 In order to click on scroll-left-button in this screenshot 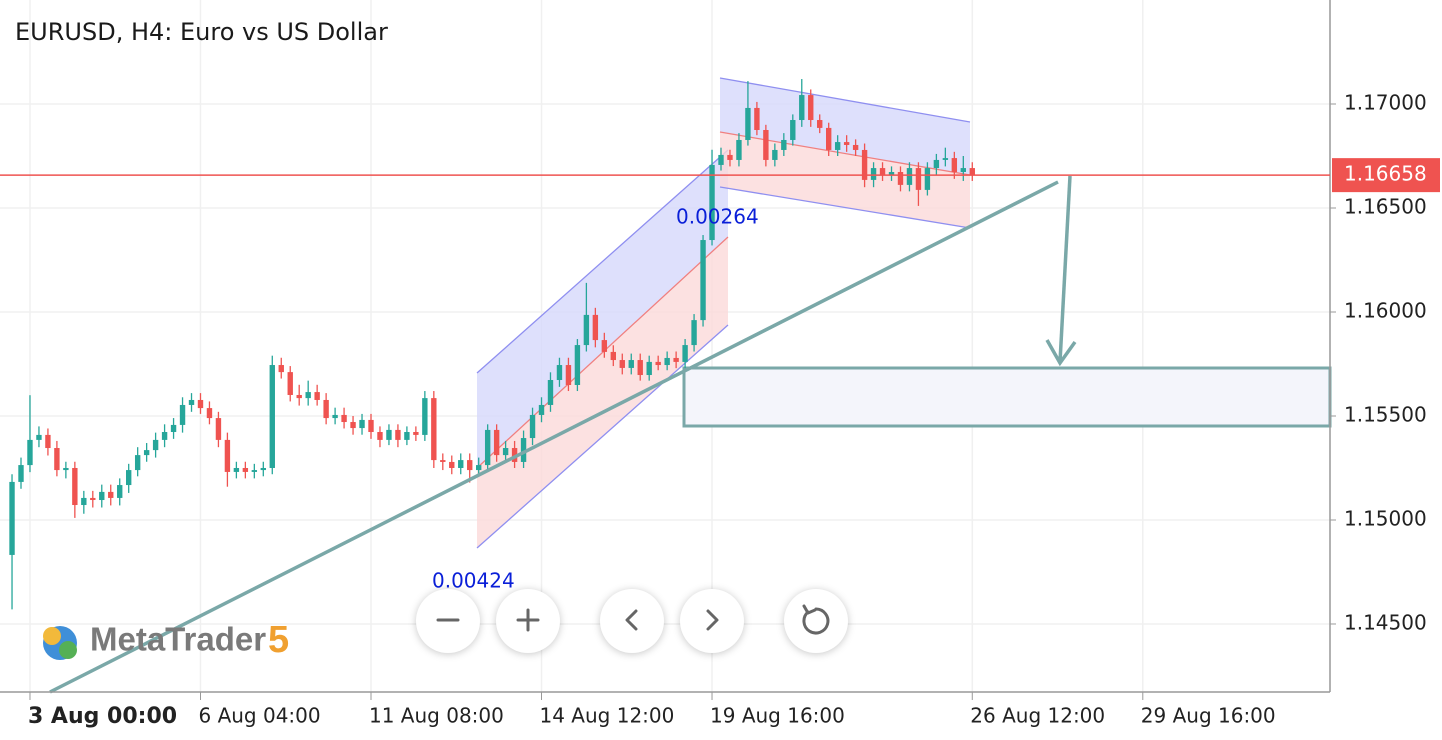, I will do `click(632, 621)`.